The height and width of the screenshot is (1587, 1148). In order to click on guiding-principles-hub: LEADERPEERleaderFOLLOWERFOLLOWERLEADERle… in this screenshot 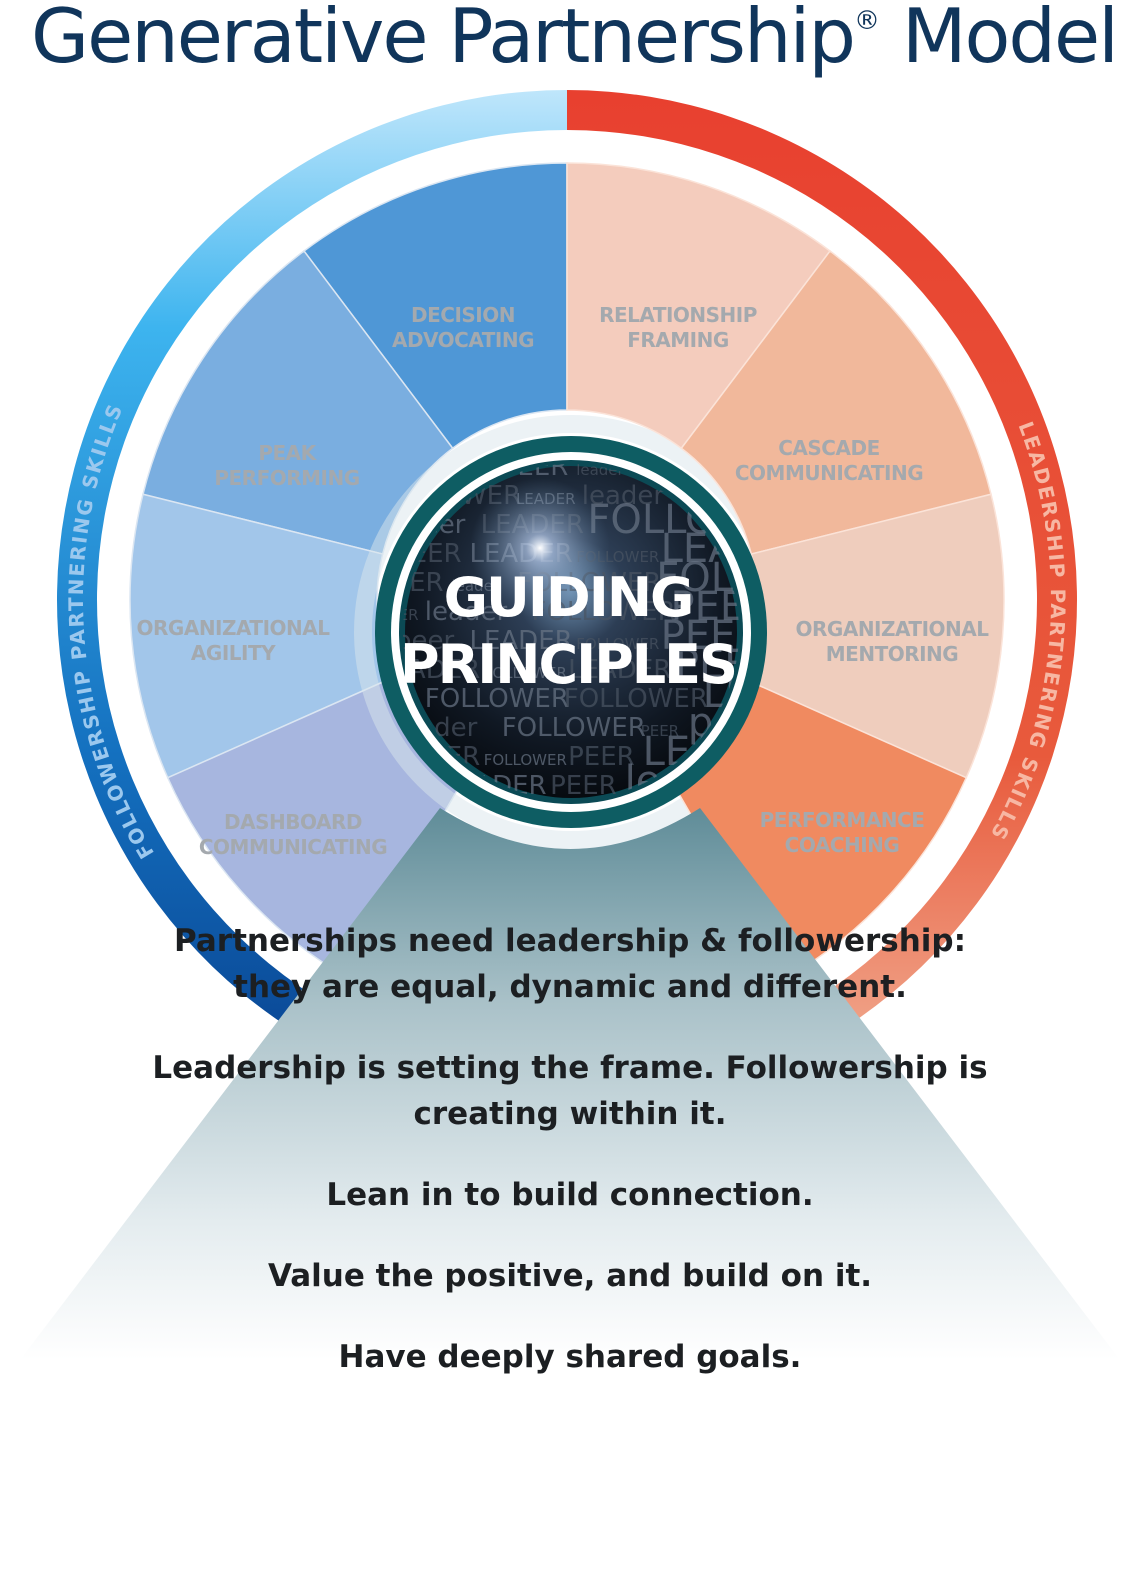, I will do `click(568, 632)`.